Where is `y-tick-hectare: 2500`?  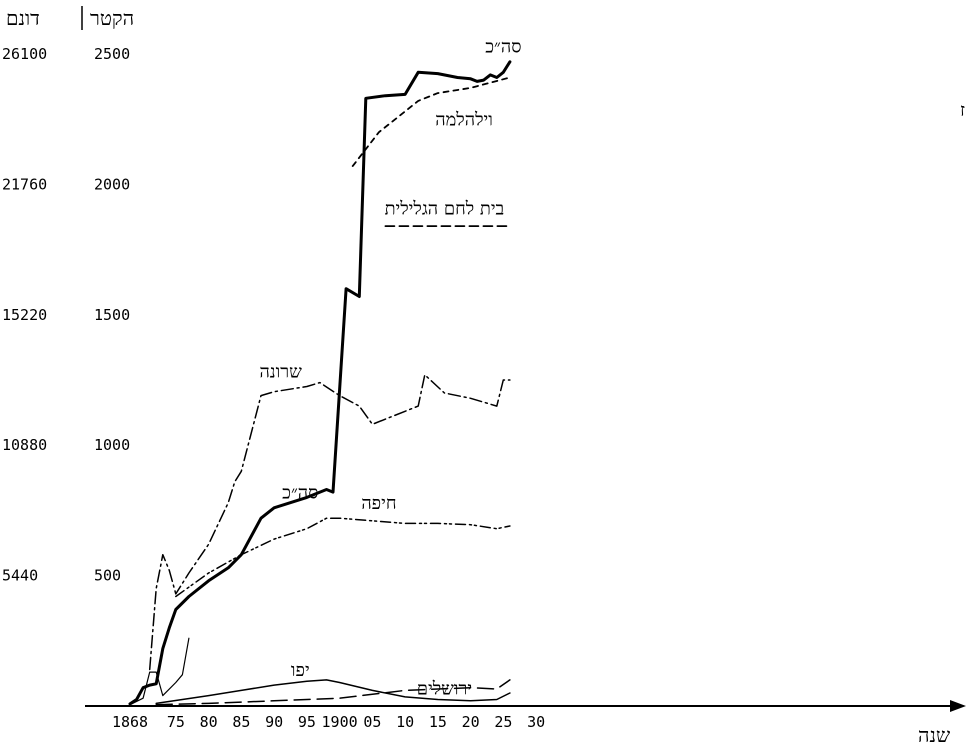 y-tick-hectare: 2500 is located at coordinates (112, 54).